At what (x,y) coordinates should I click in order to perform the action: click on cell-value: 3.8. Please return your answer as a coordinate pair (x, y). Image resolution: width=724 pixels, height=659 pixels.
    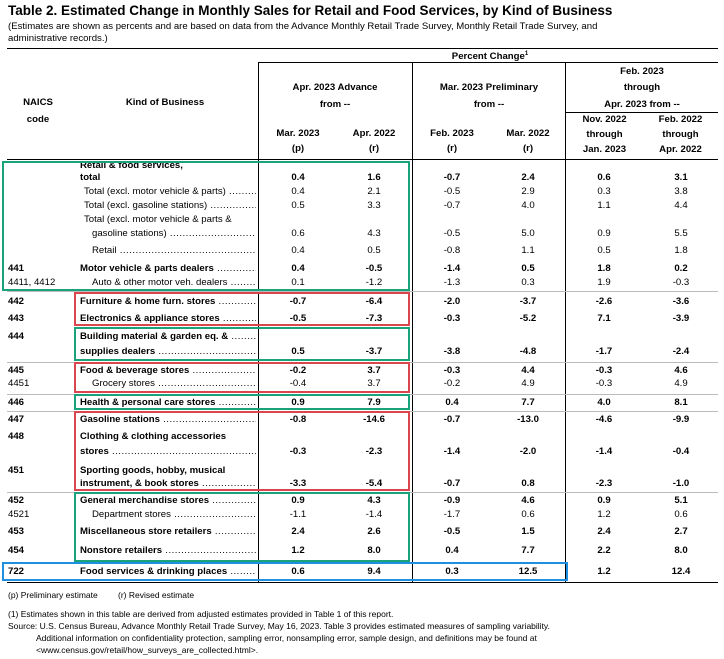
    Looking at the image, I should click on (681, 191).